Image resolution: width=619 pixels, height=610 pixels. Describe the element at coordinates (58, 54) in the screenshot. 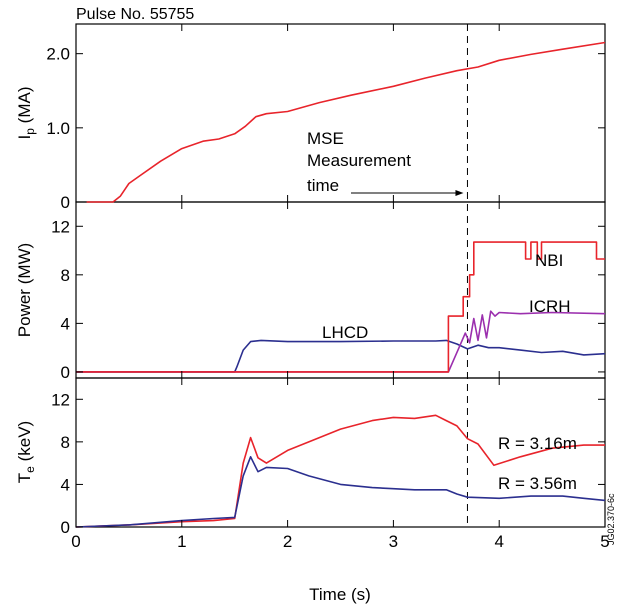

I see `ytick-label: 2.0` at that location.